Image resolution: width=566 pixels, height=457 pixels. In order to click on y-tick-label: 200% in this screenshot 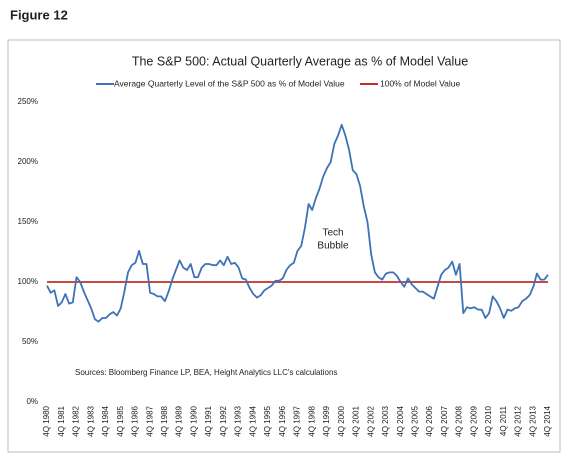, I will do `click(28, 161)`.